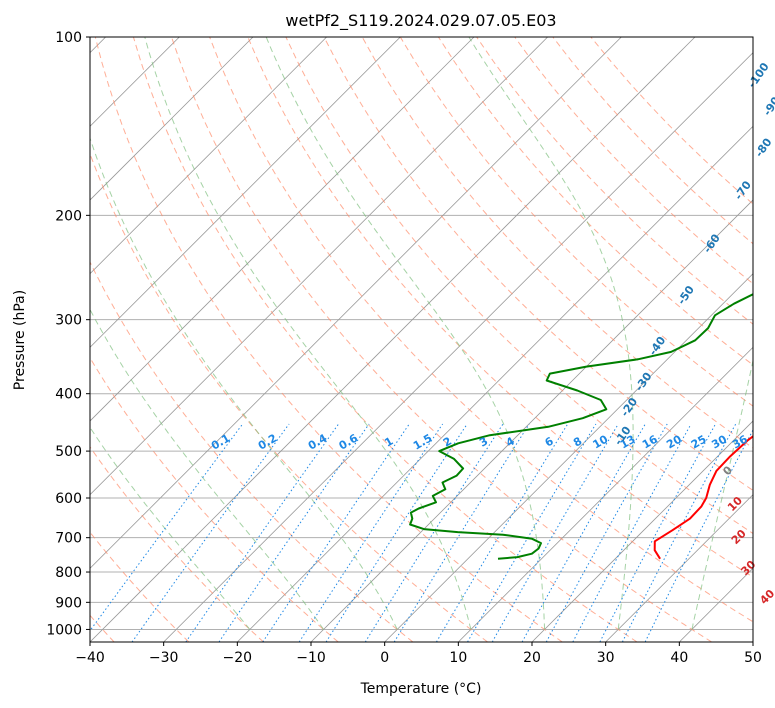  Describe the element at coordinates (238, 658) in the screenshot. I see `x-tick-label: −20` at that location.